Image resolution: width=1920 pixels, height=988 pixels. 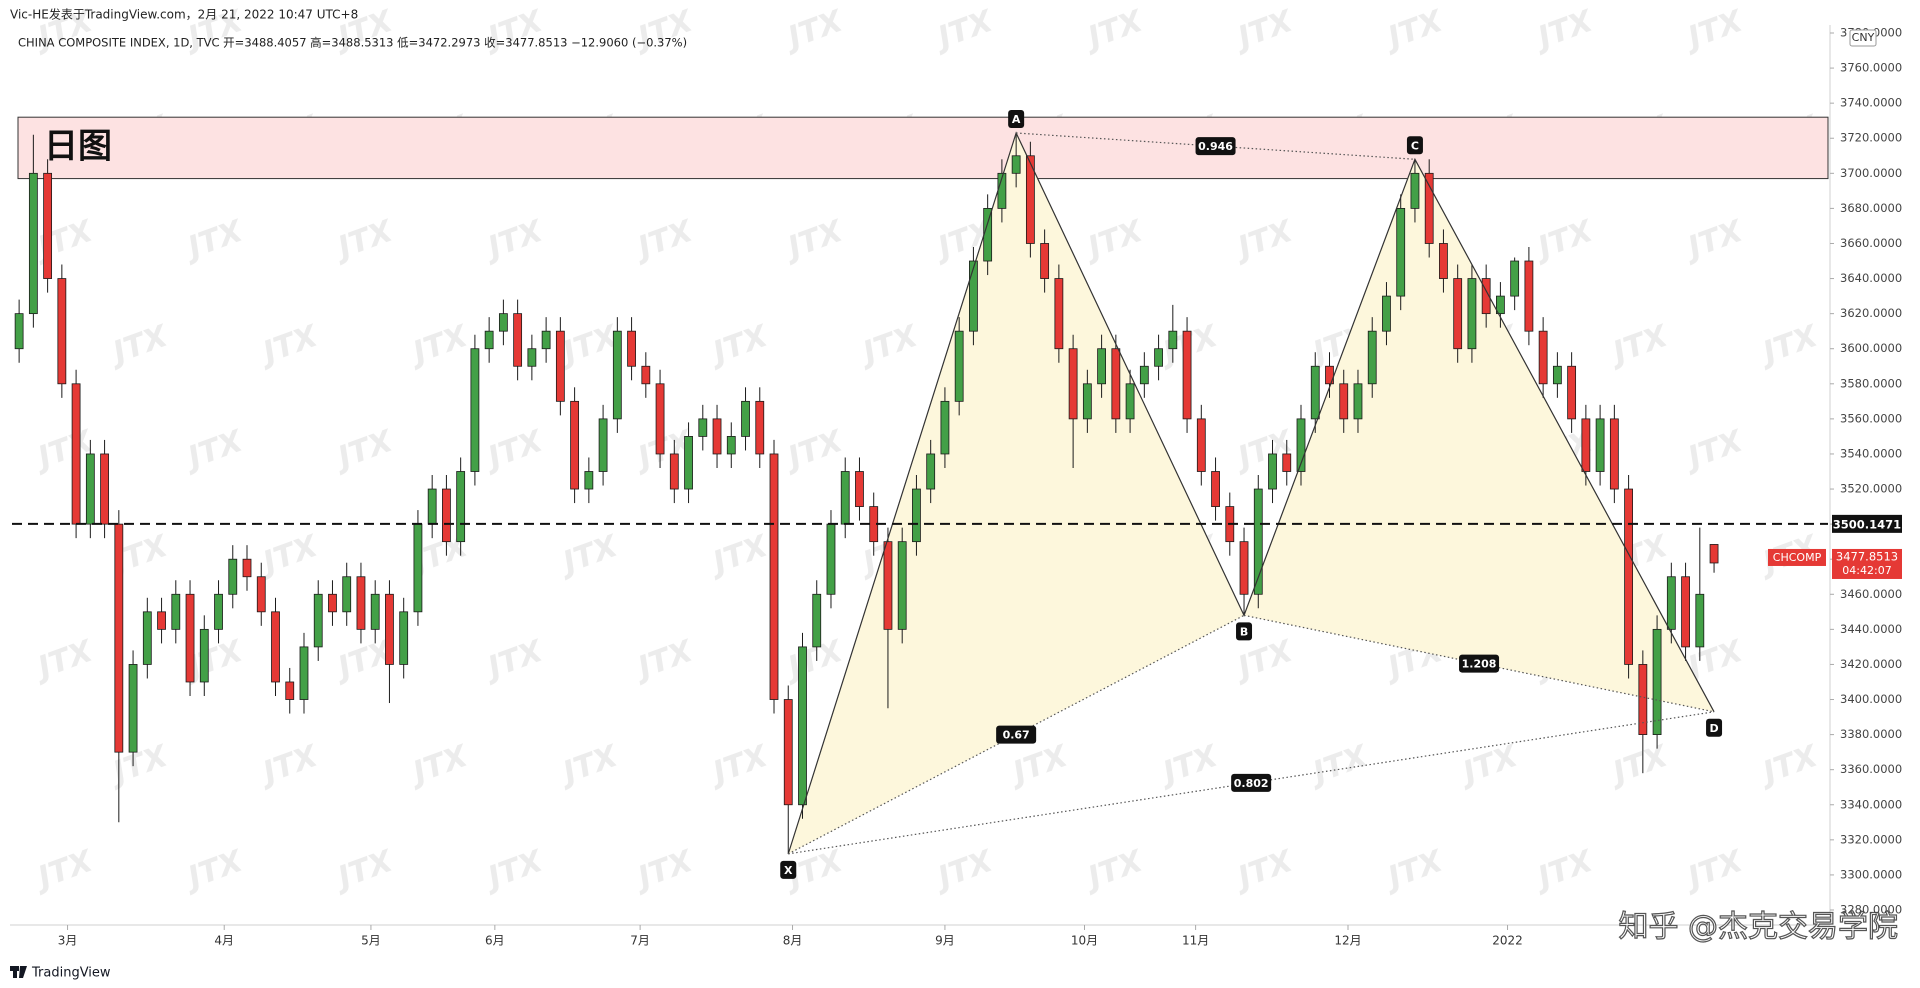 I want to click on currency-box, so click(x=1863, y=38).